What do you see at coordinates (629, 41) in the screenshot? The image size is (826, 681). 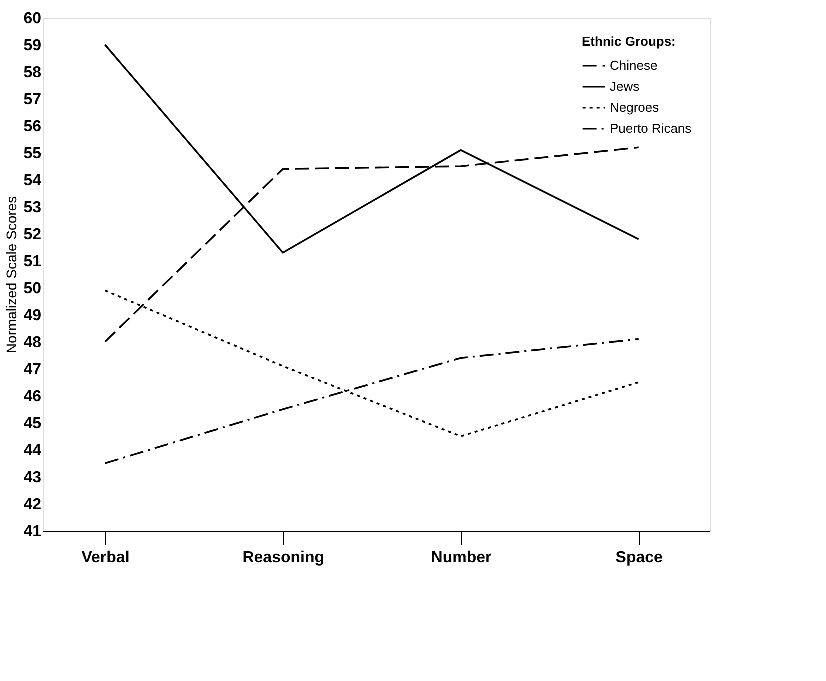 I see `legend-title: Ethnic Groups:` at bounding box center [629, 41].